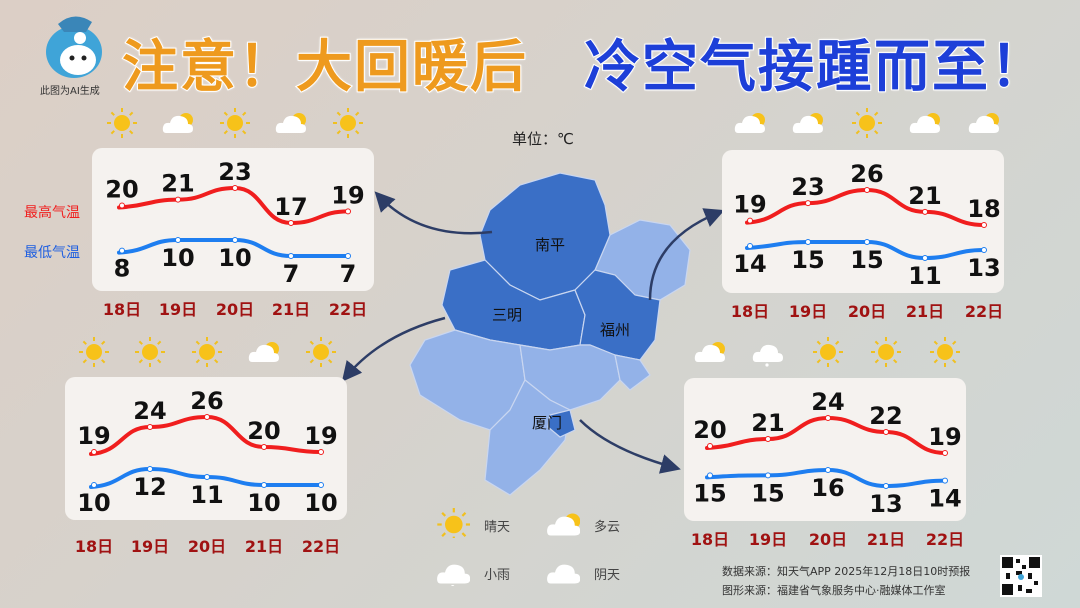 This screenshot has height=608, width=1080. I want to click on temperature-chart: 20 21 24 22 19 15 15 16 13 14, so click(827, 453).